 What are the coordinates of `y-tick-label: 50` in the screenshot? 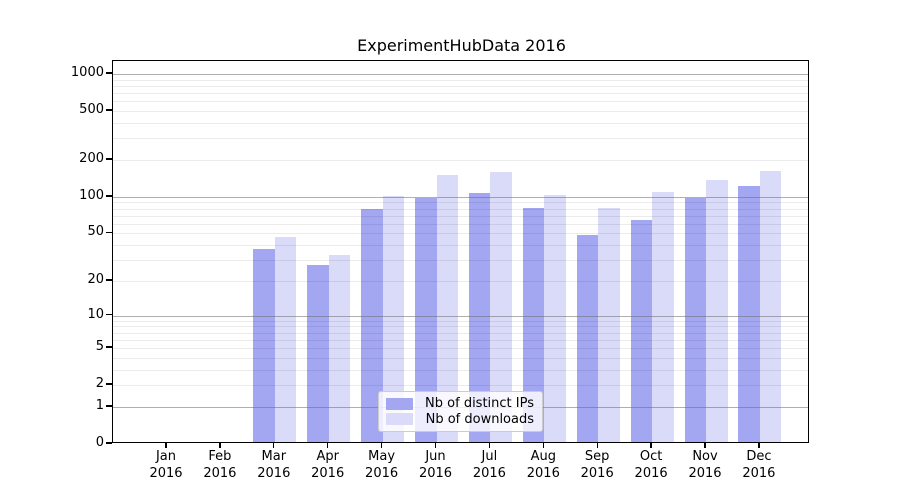 It's located at (95, 232).